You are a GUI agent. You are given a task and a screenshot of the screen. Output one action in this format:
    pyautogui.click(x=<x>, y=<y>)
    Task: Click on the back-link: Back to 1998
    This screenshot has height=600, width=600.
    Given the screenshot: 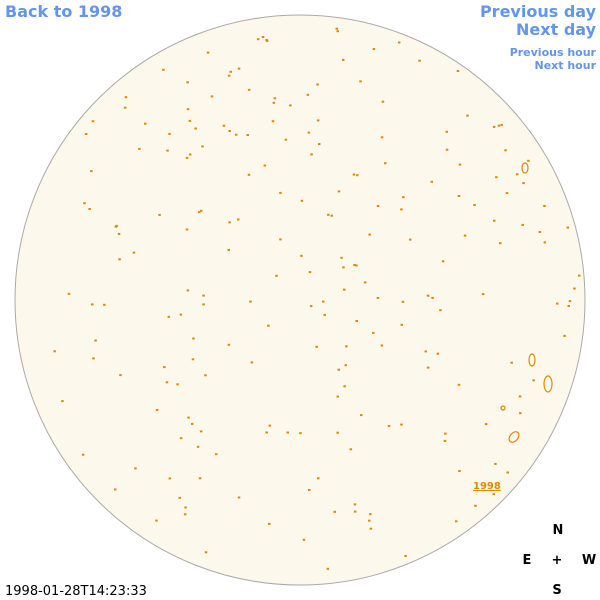 What is the action you would take?
    pyautogui.click(x=63, y=11)
    